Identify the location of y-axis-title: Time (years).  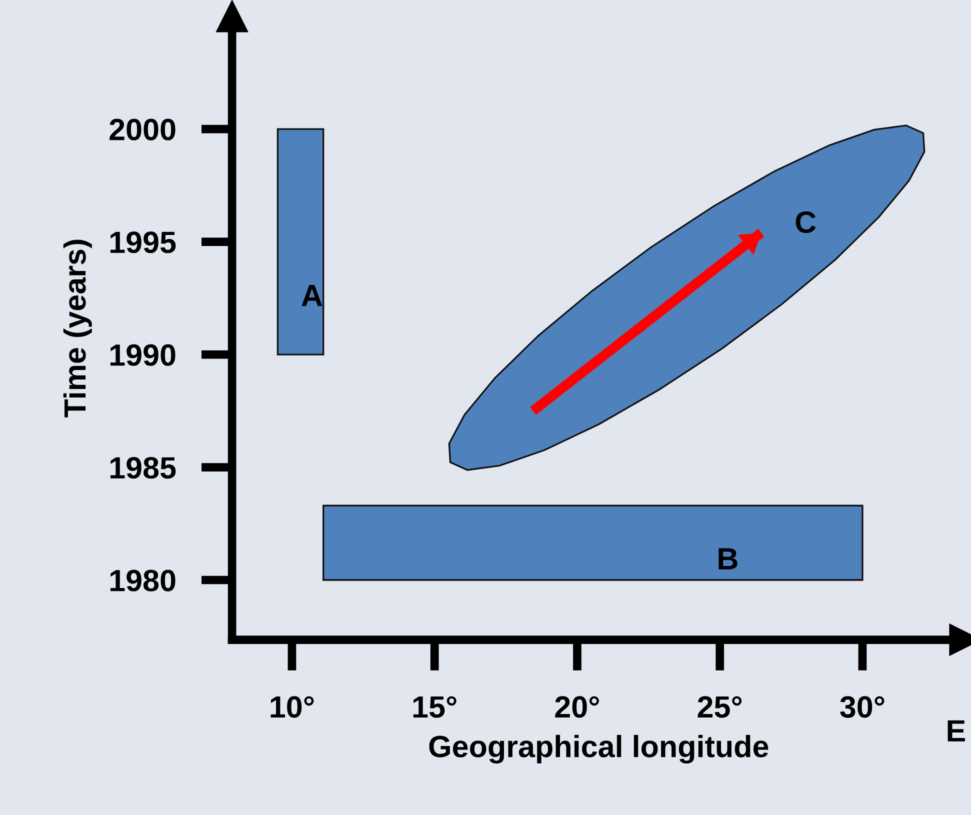
(77, 329).